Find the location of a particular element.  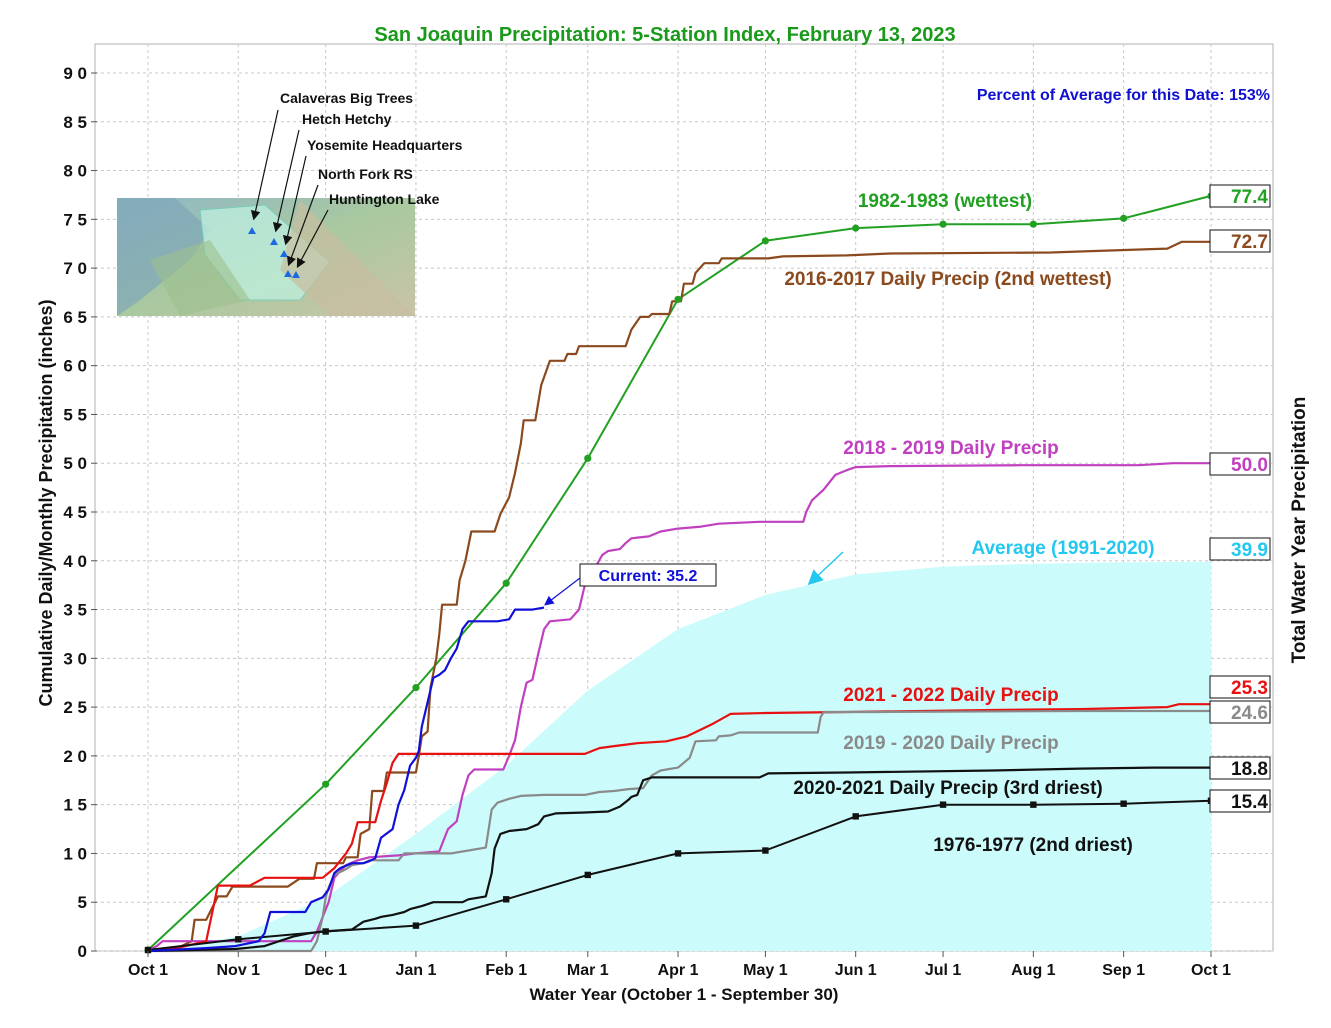

x-tick-label: Sep 1 is located at coordinates (1123, 970).